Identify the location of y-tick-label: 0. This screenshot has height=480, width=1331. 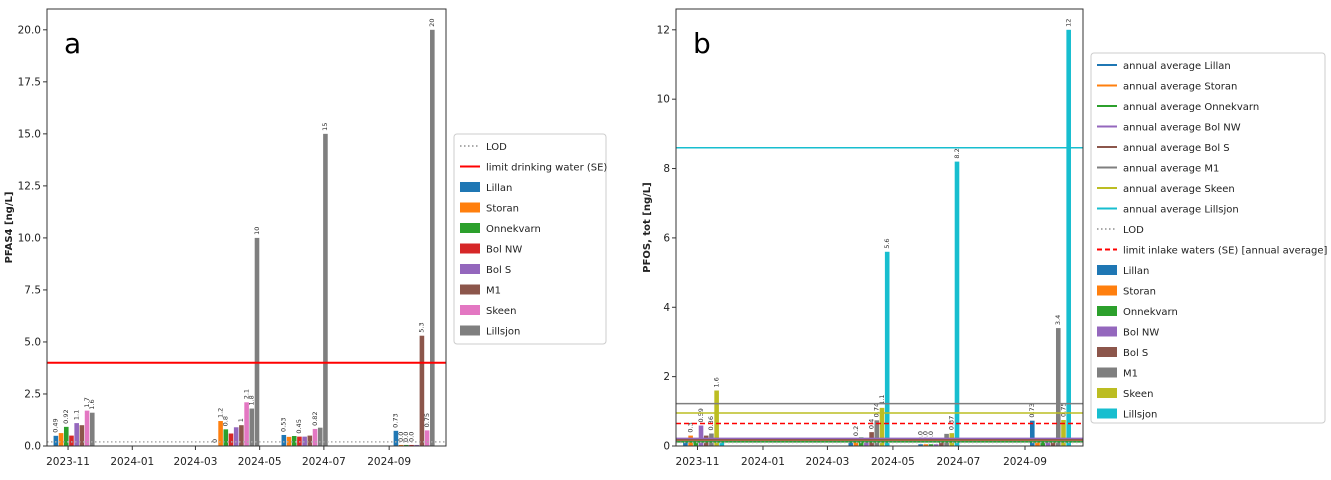
(666, 447).